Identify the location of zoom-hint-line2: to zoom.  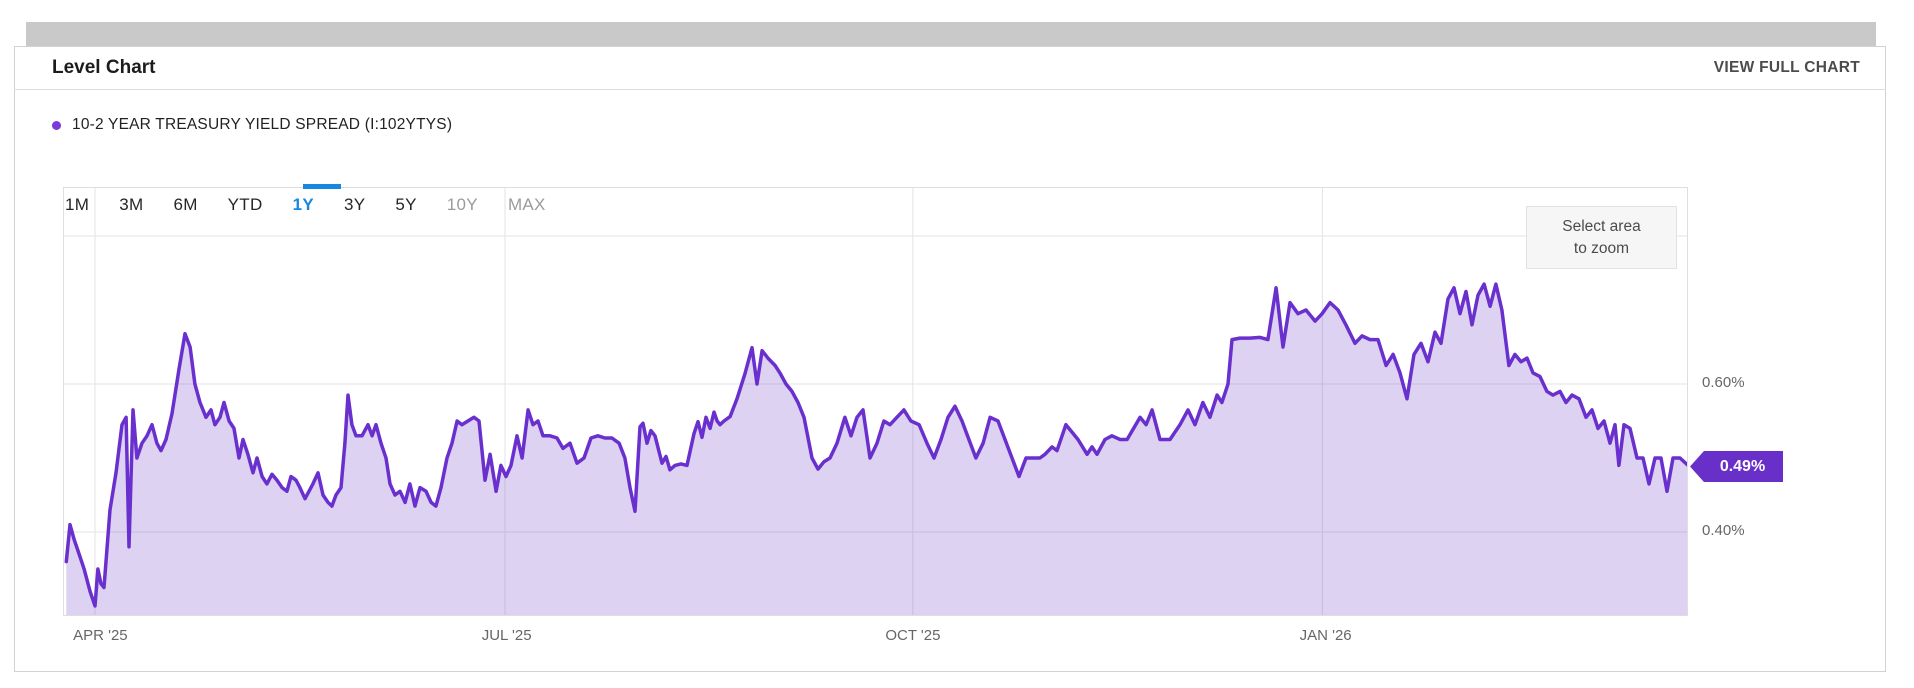
(1601, 248).